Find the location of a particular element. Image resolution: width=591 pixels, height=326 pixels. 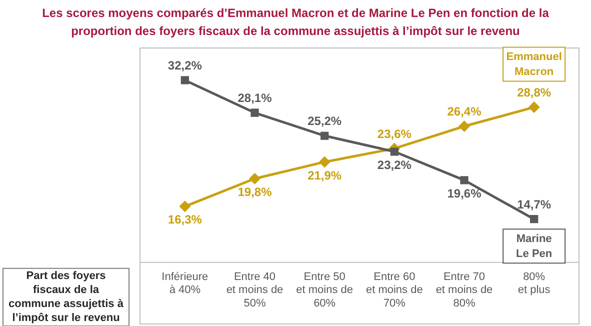

data-label: 28,8% is located at coordinates (534, 93).